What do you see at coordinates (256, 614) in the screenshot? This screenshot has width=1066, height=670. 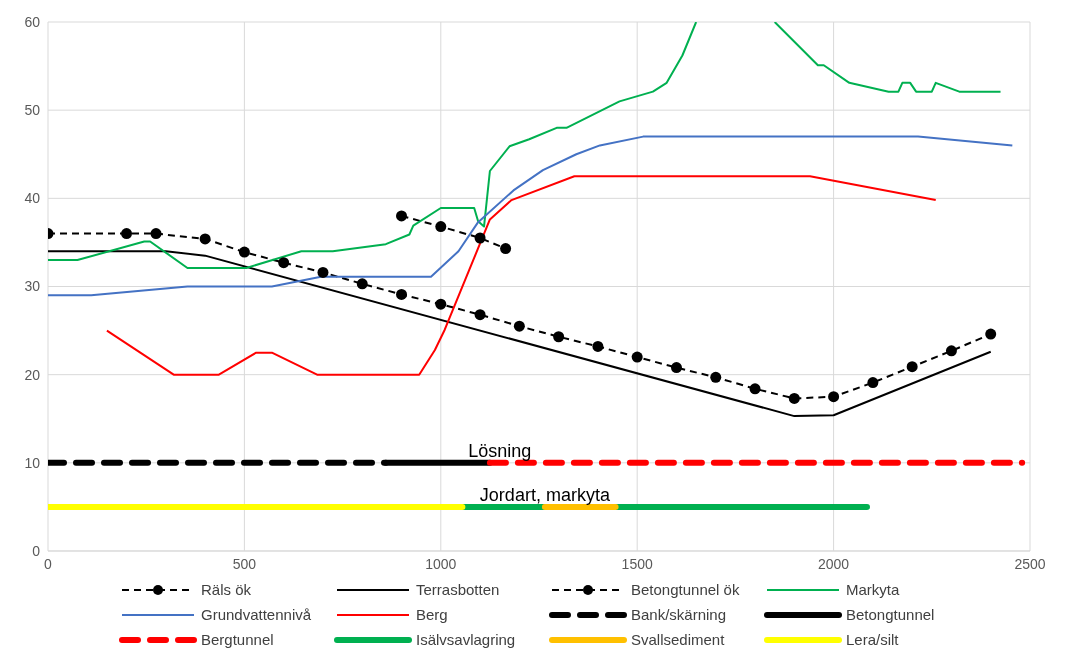 I see `legend-label: Grundvattennivå` at bounding box center [256, 614].